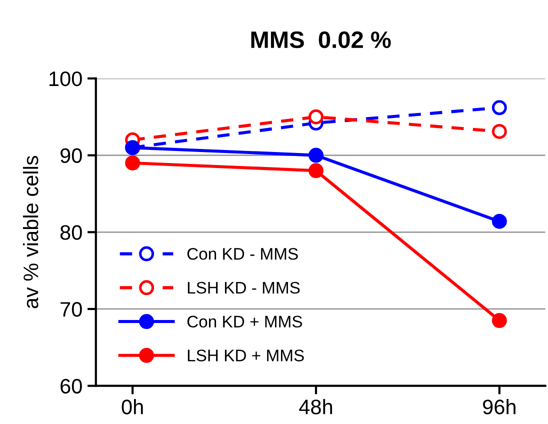 Image resolution: width=548 pixels, height=424 pixels. What do you see at coordinates (315, 406) in the screenshot?
I see `x-tick-label: 48h` at bounding box center [315, 406].